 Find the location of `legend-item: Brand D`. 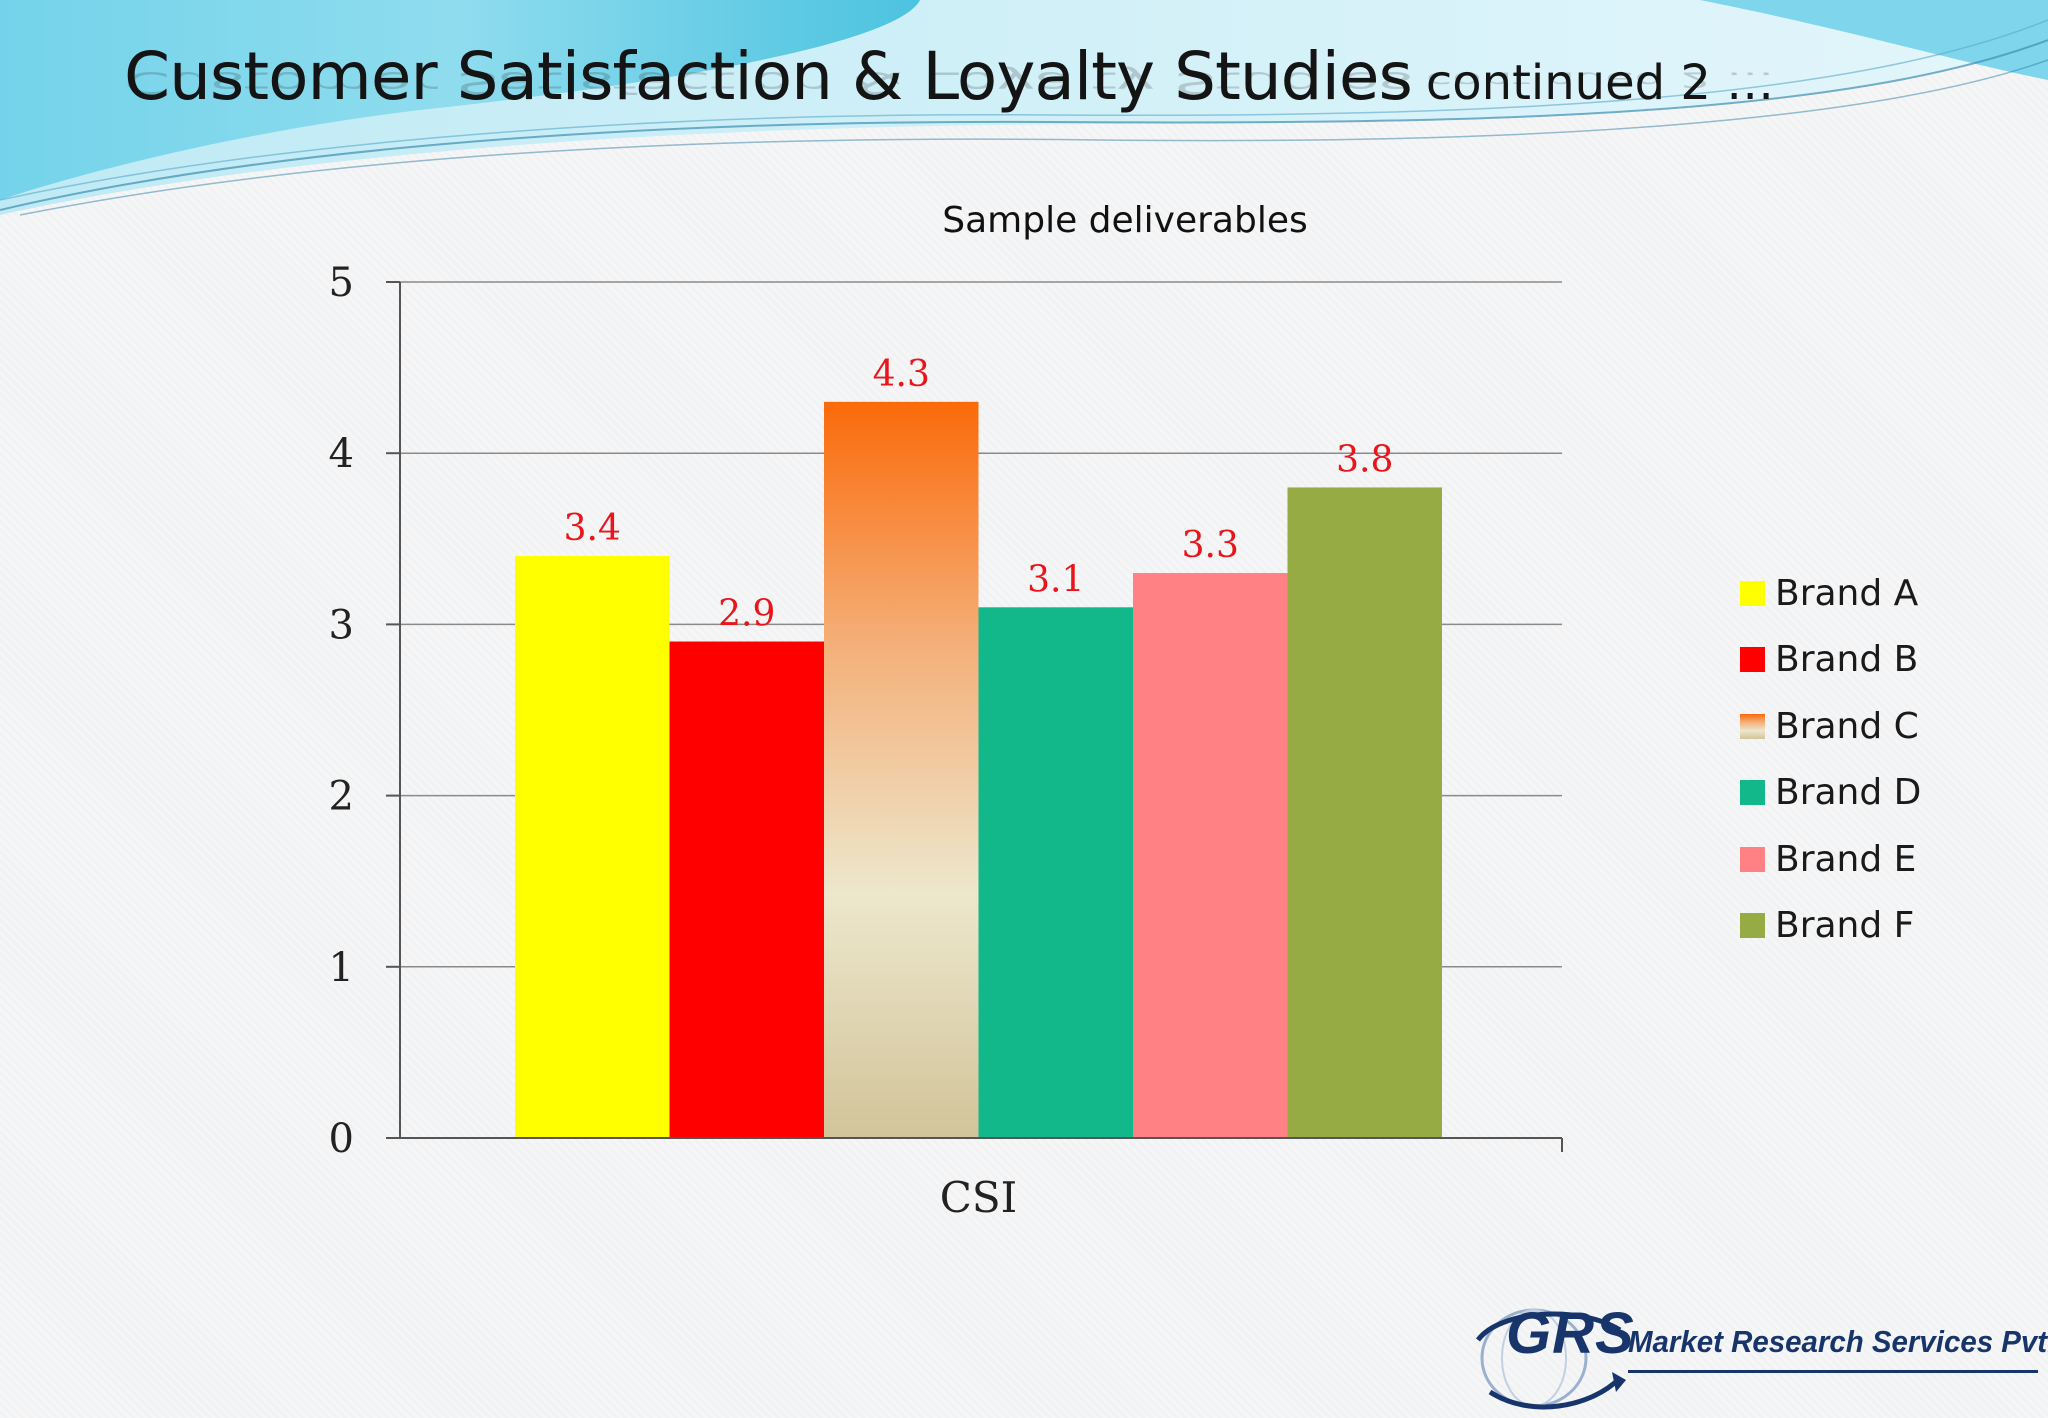

legend-item: Brand D is located at coordinates (1830, 793).